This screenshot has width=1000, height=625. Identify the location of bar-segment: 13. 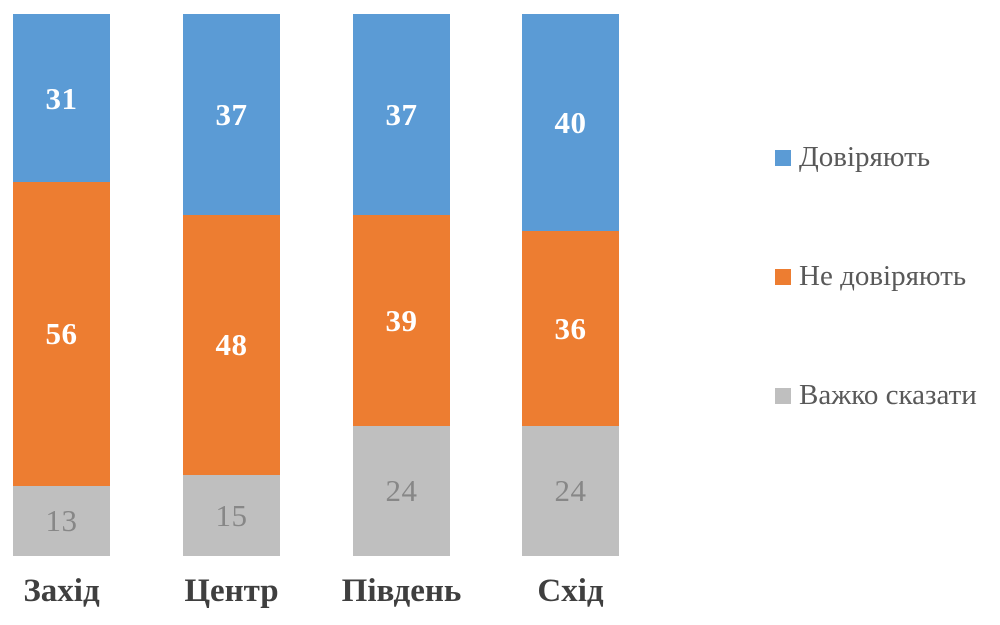
(61, 520).